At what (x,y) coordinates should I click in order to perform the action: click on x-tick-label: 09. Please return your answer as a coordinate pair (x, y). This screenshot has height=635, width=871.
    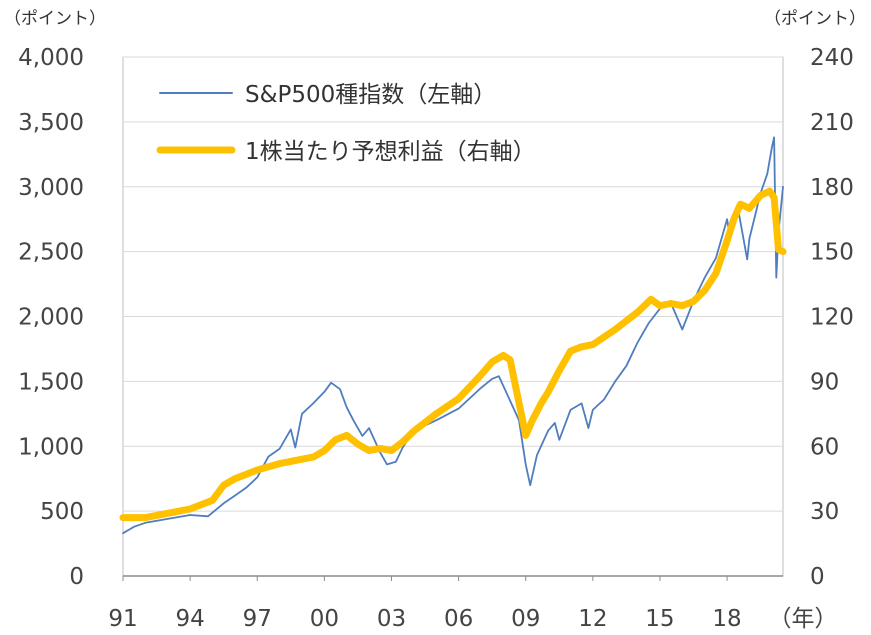
    Looking at the image, I should click on (525, 619).